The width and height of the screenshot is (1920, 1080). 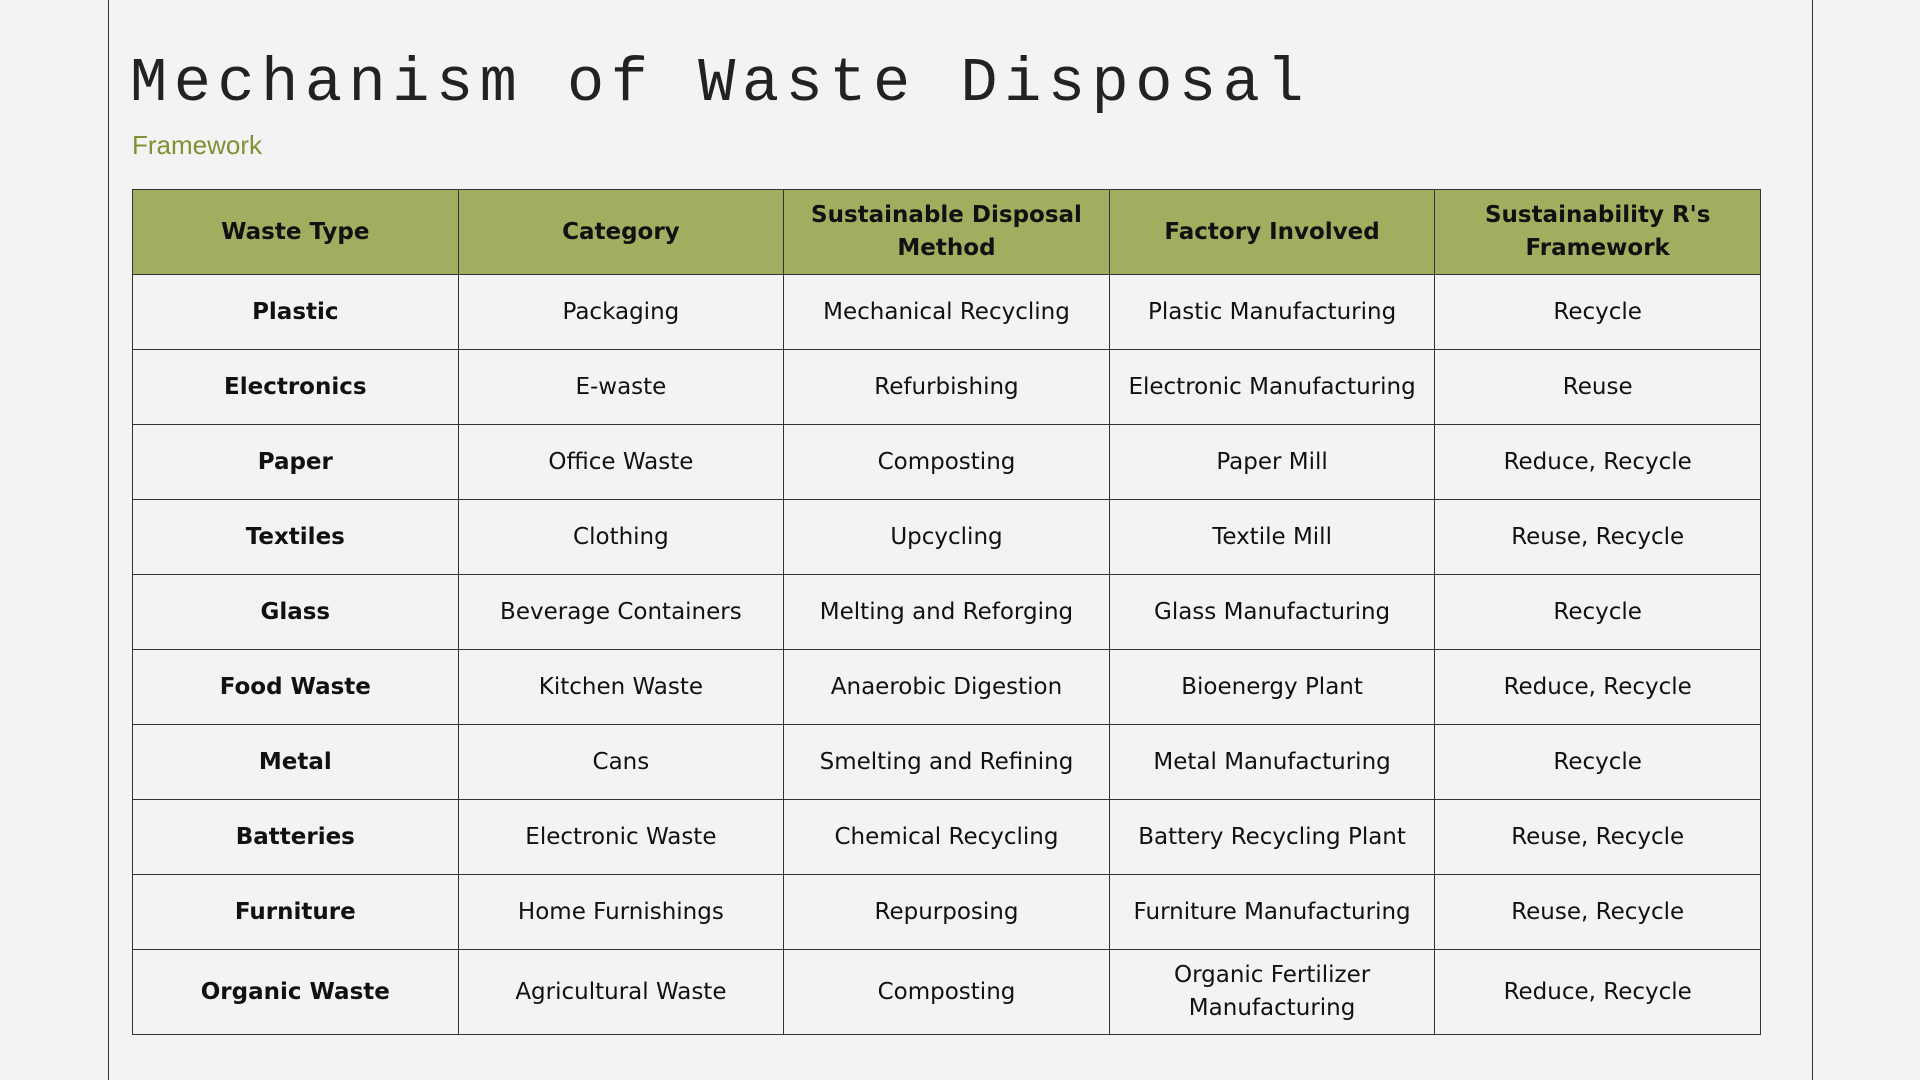 What do you see at coordinates (1272, 312) in the screenshot?
I see `cell-factory: Plastic Manufacturing` at bounding box center [1272, 312].